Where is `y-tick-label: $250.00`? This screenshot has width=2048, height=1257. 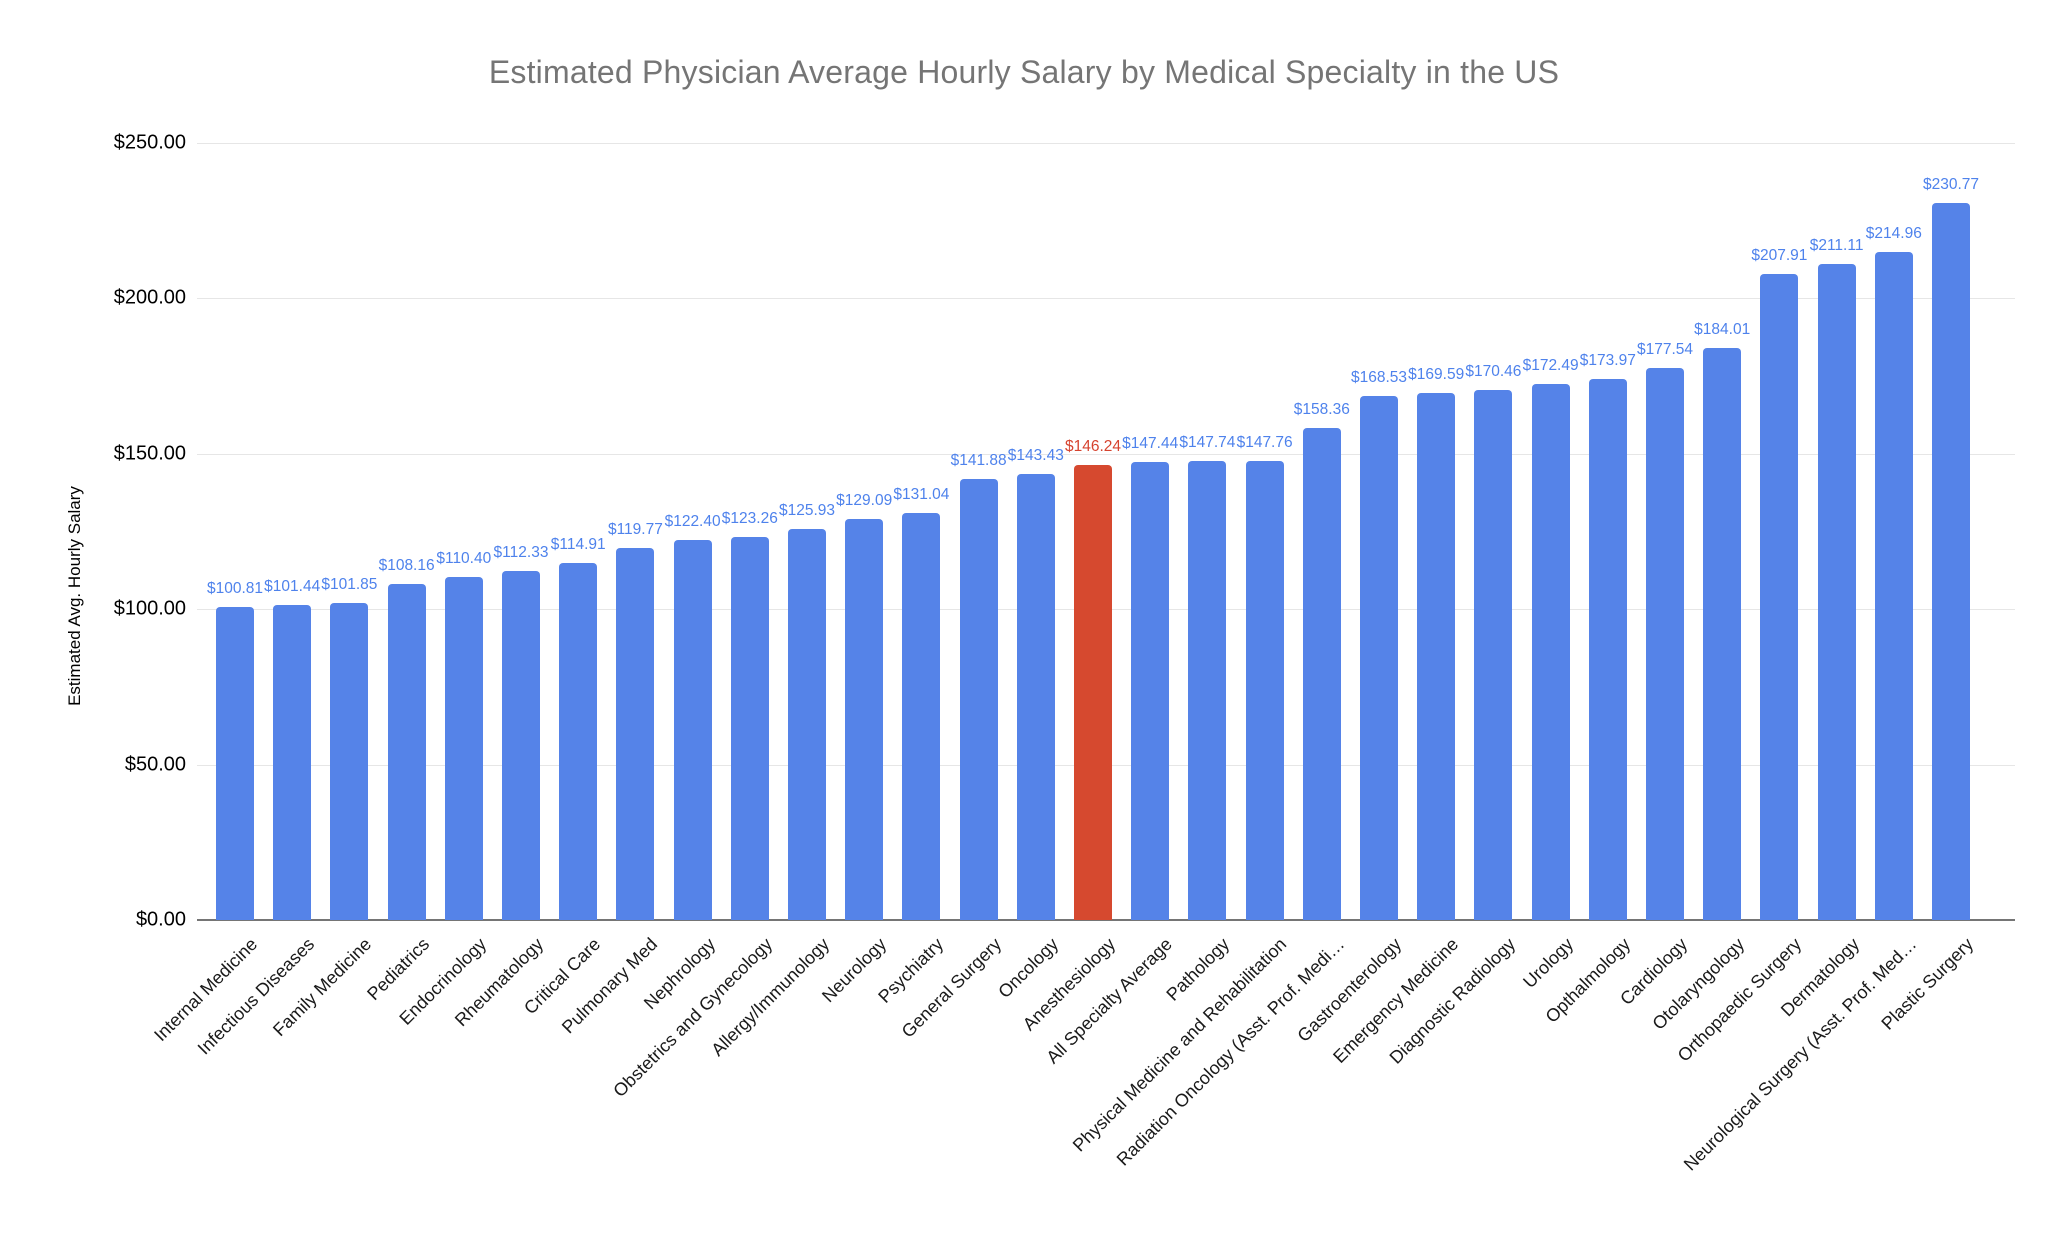 y-tick-label: $250.00 is located at coordinates (149, 142).